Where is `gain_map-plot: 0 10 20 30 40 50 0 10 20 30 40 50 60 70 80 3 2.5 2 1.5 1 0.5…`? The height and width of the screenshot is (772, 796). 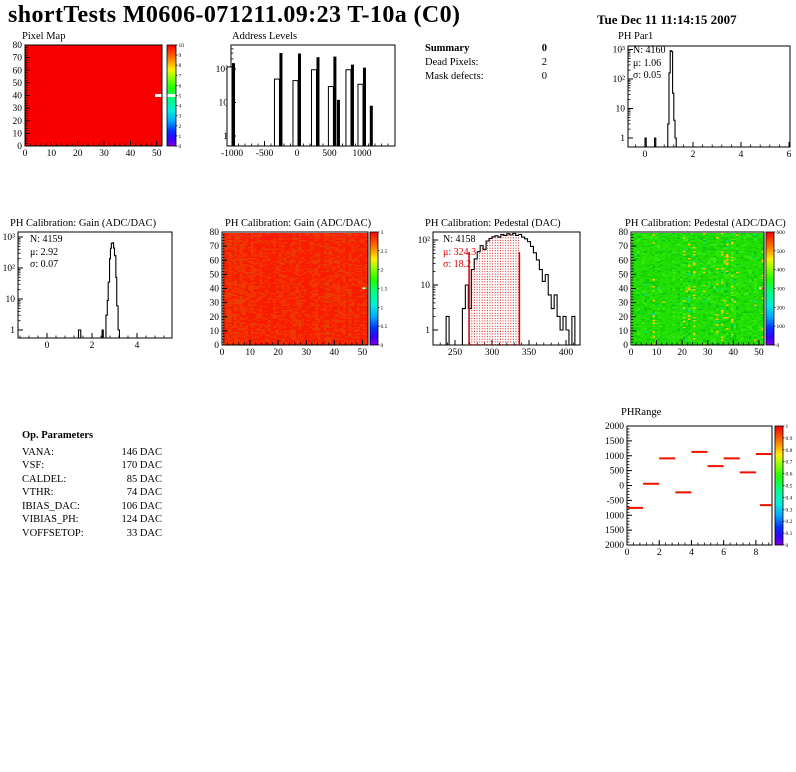
gain_map-plot: 0 10 20 30 40 50 0 10 20 30 40 50 60 70 80 3 2.5 2 1.5 1 0.5… is located at coordinates (299, 293).